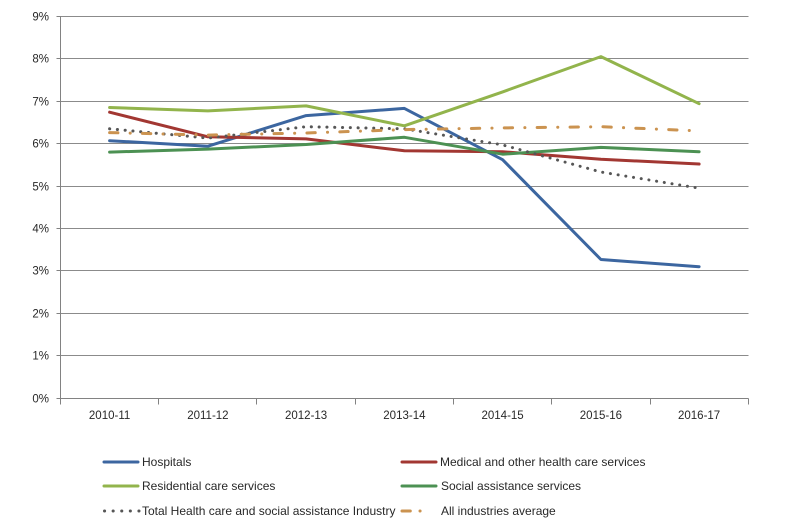  Describe the element at coordinates (40, 230) in the screenshot. I see `svg-text: 4%` at that location.